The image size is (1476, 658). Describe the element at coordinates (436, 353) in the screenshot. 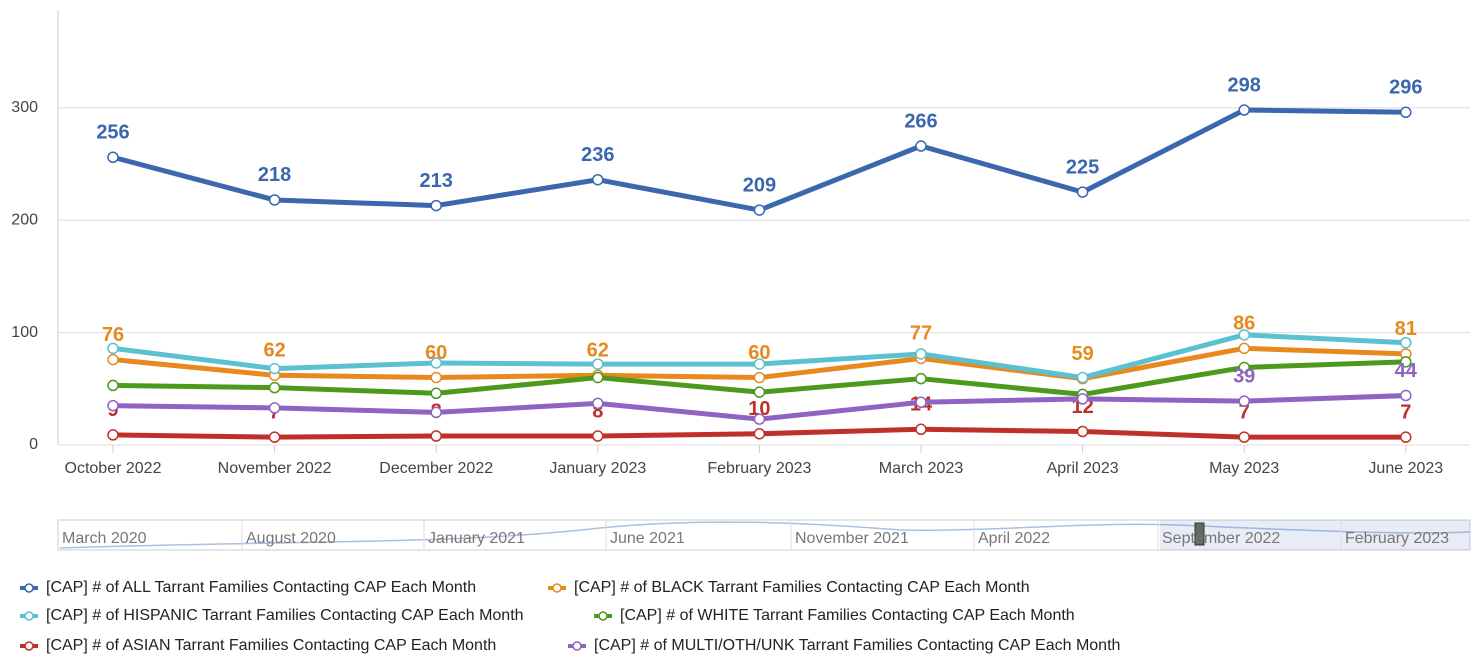

I see `data-label: 60` at that location.